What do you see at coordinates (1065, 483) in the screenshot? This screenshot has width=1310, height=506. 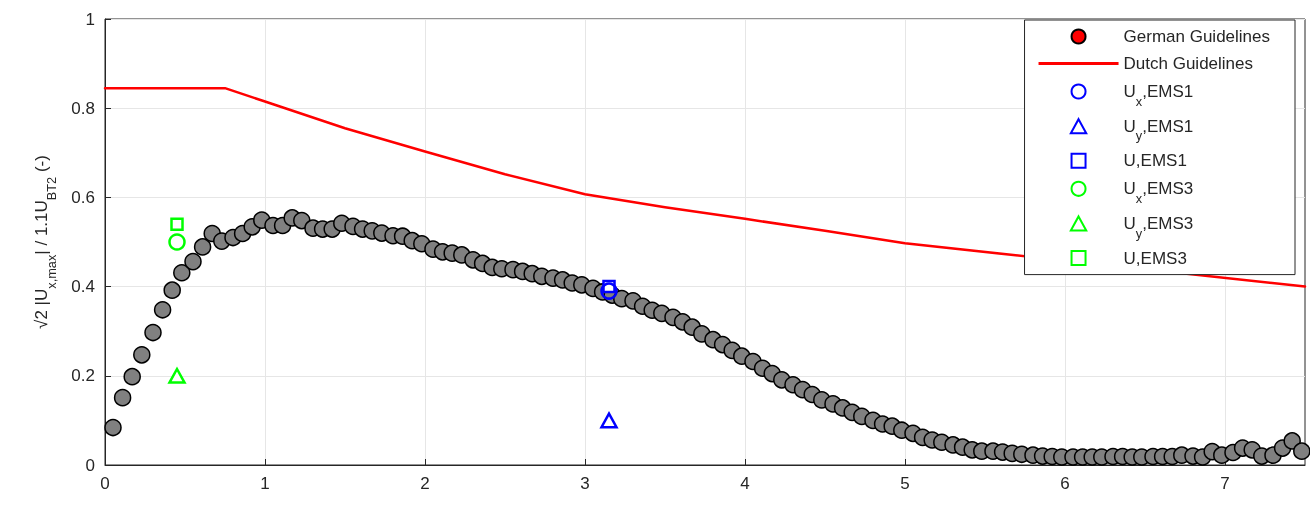 I see `x-tick-label: 6` at bounding box center [1065, 483].